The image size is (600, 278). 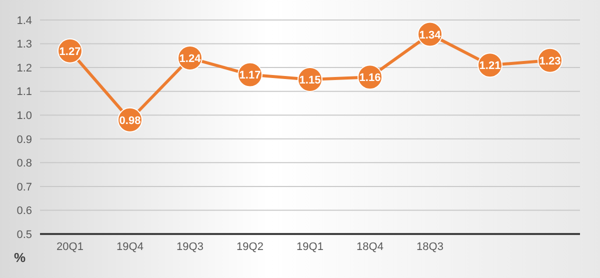 What do you see at coordinates (370, 246) in the screenshot?
I see `x-tick-label: 18Q4` at bounding box center [370, 246].